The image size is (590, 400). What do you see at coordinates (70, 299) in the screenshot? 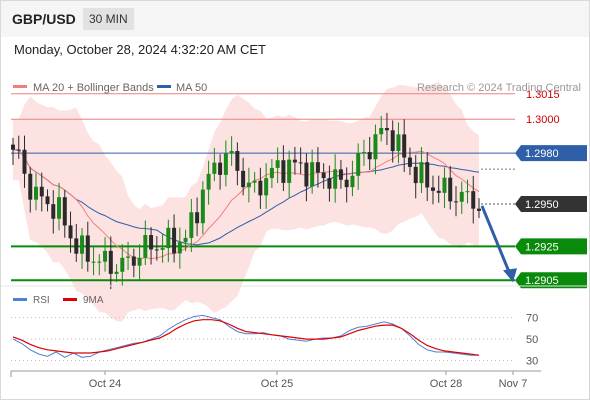
I see `legend-swatch-9ma` at bounding box center [70, 299].